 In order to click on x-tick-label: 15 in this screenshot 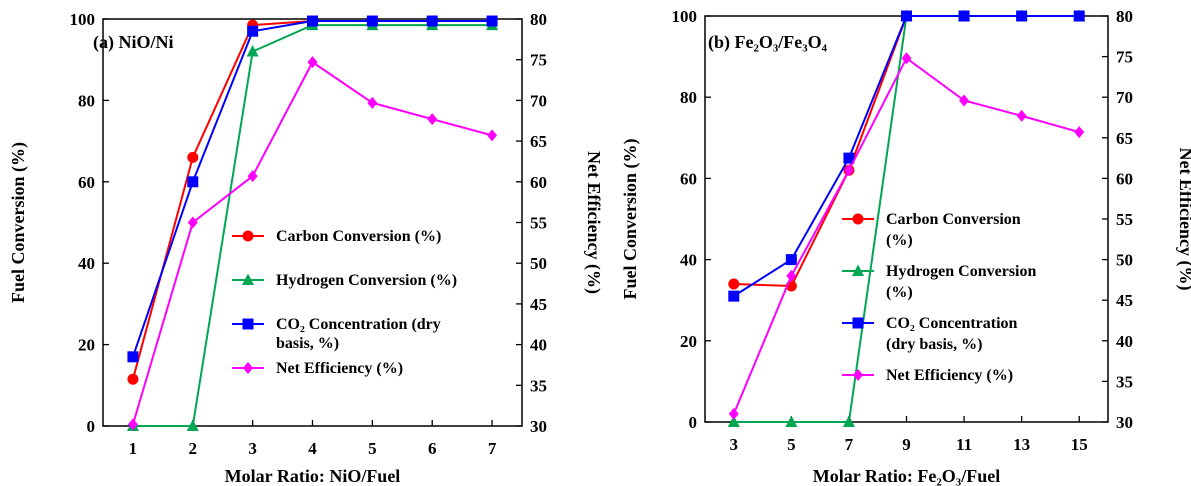, I will do `click(1079, 444)`.